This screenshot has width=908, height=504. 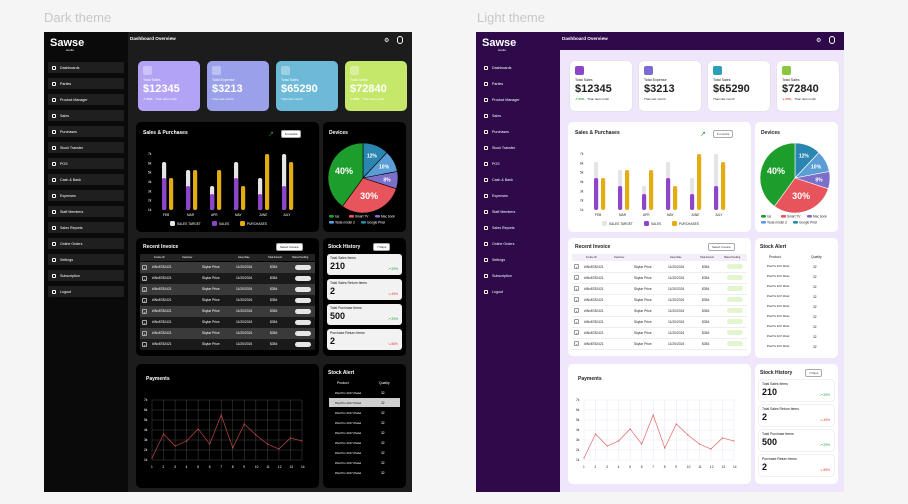 What do you see at coordinates (518, 179) in the screenshot?
I see `sidebar-item: Cash & Bank` at bounding box center [518, 179].